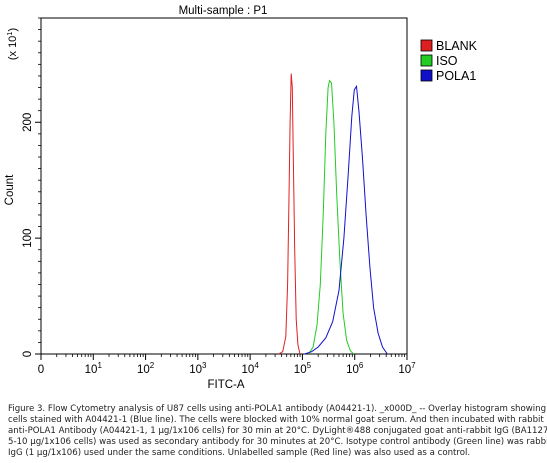 The width and height of the screenshot is (547, 463). What do you see at coordinates (94, 368) in the screenshot?
I see `x-tick-label: 10¹` at bounding box center [94, 368].